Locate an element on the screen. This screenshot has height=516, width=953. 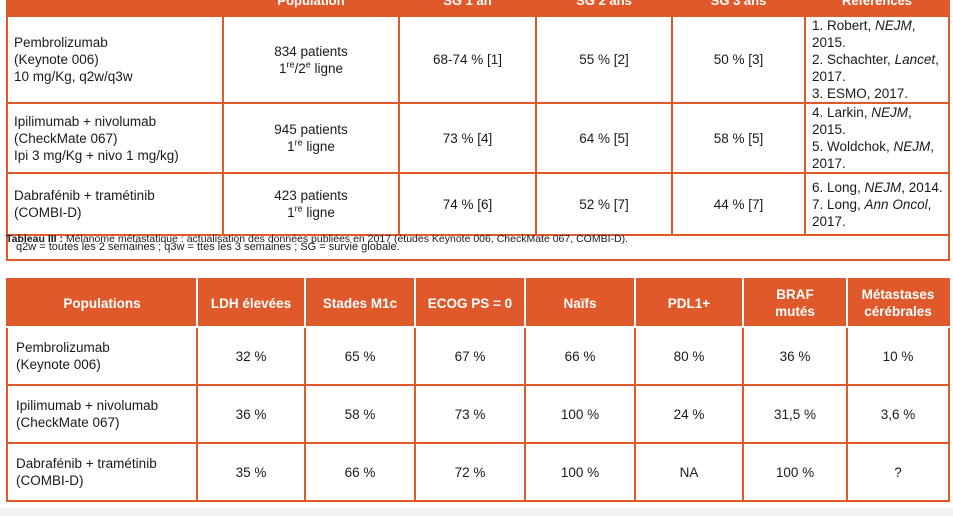
treatment-dose: Ipi 3 mg/Kg + nivo 1 mg/kg) is located at coordinates (96, 155).